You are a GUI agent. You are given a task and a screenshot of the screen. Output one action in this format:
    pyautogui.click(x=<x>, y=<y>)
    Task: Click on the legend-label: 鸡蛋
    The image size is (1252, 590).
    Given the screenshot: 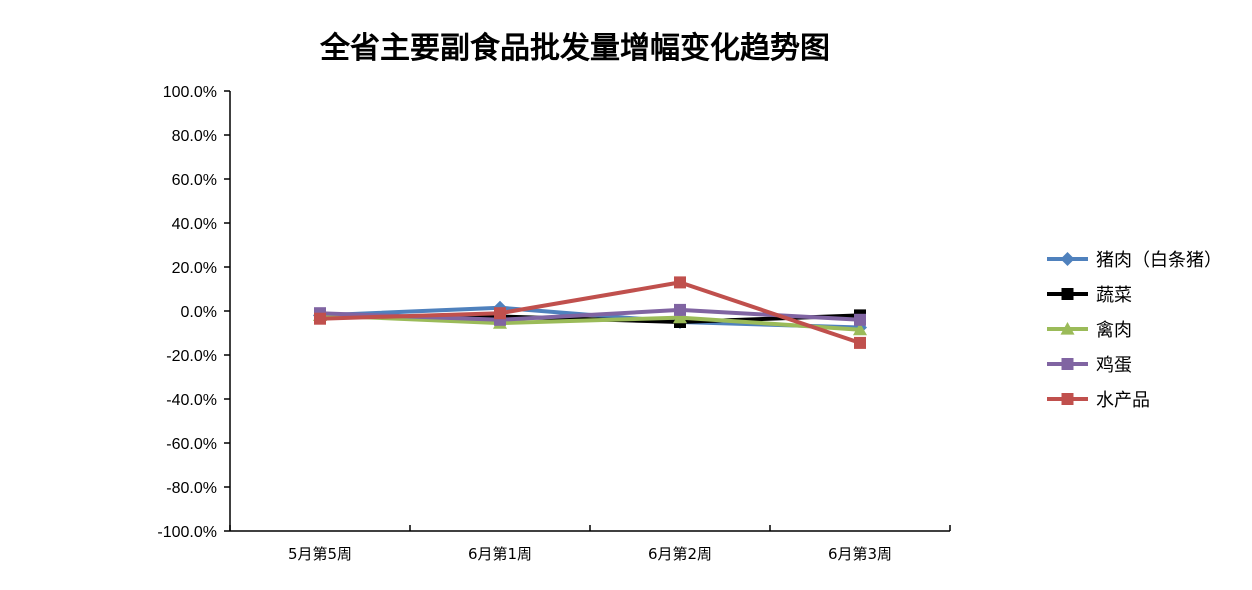 What is the action you would take?
    pyautogui.click(x=1114, y=365)
    